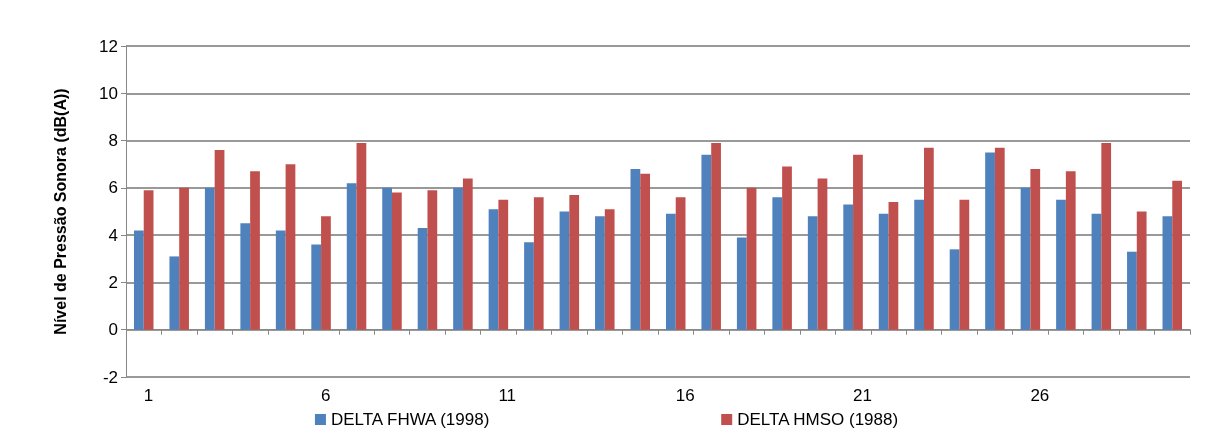 The height and width of the screenshot is (445, 1214). Describe the element at coordinates (113, 330) in the screenshot. I see `y-tick-label: 0` at that location.